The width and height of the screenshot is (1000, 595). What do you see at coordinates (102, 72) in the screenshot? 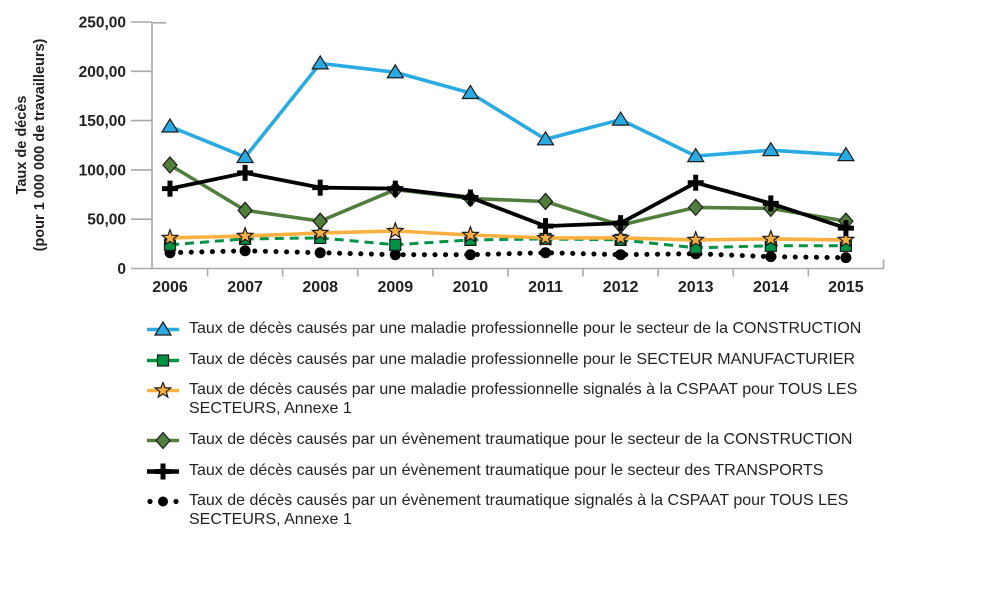
I see `svg-text: 200,00` at bounding box center [102, 72].